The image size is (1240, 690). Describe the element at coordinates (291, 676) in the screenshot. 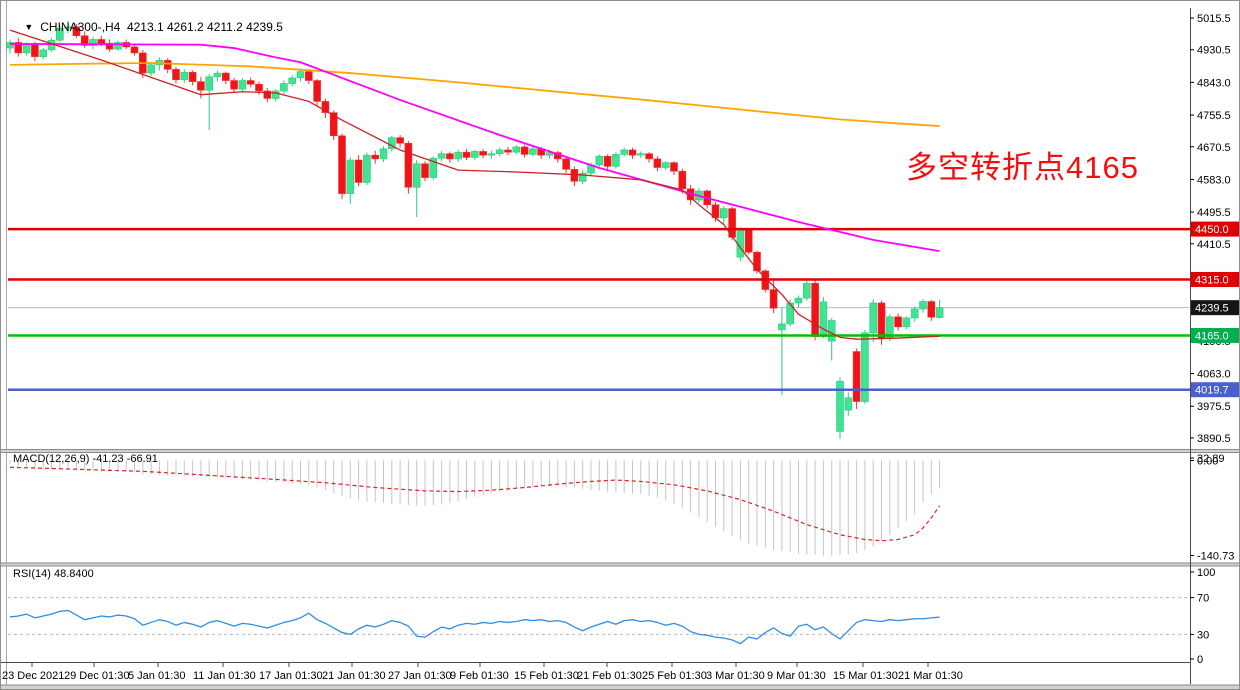

I see `time-tick-label: 17 Jan 01:30` at that location.